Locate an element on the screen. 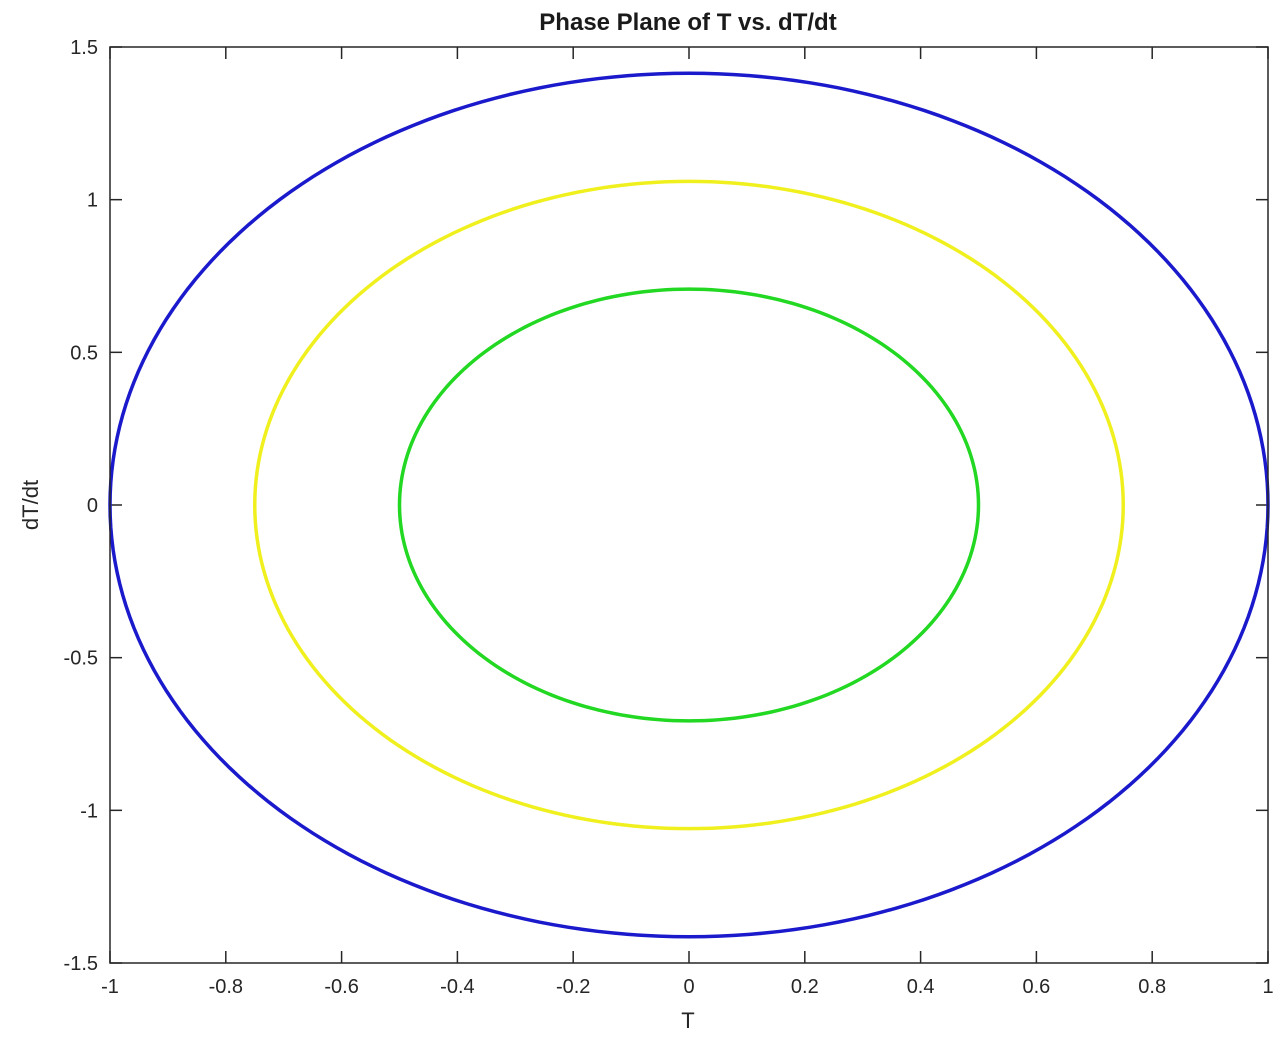 The height and width of the screenshot is (1038, 1288). y-tick-label: -1.5 is located at coordinates (81, 964).